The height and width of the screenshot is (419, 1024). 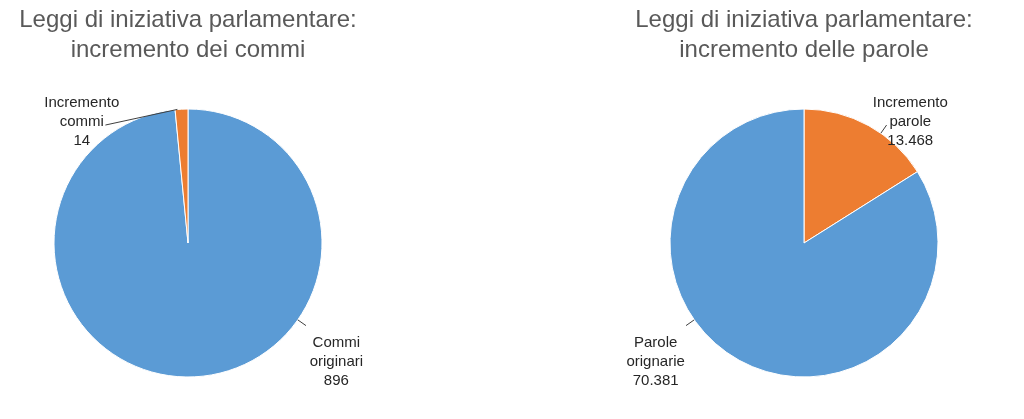 What do you see at coordinates (655, 350) in the screenshot?
I see `slice-label: Parole orignarie` at bounding box center [655, 350].